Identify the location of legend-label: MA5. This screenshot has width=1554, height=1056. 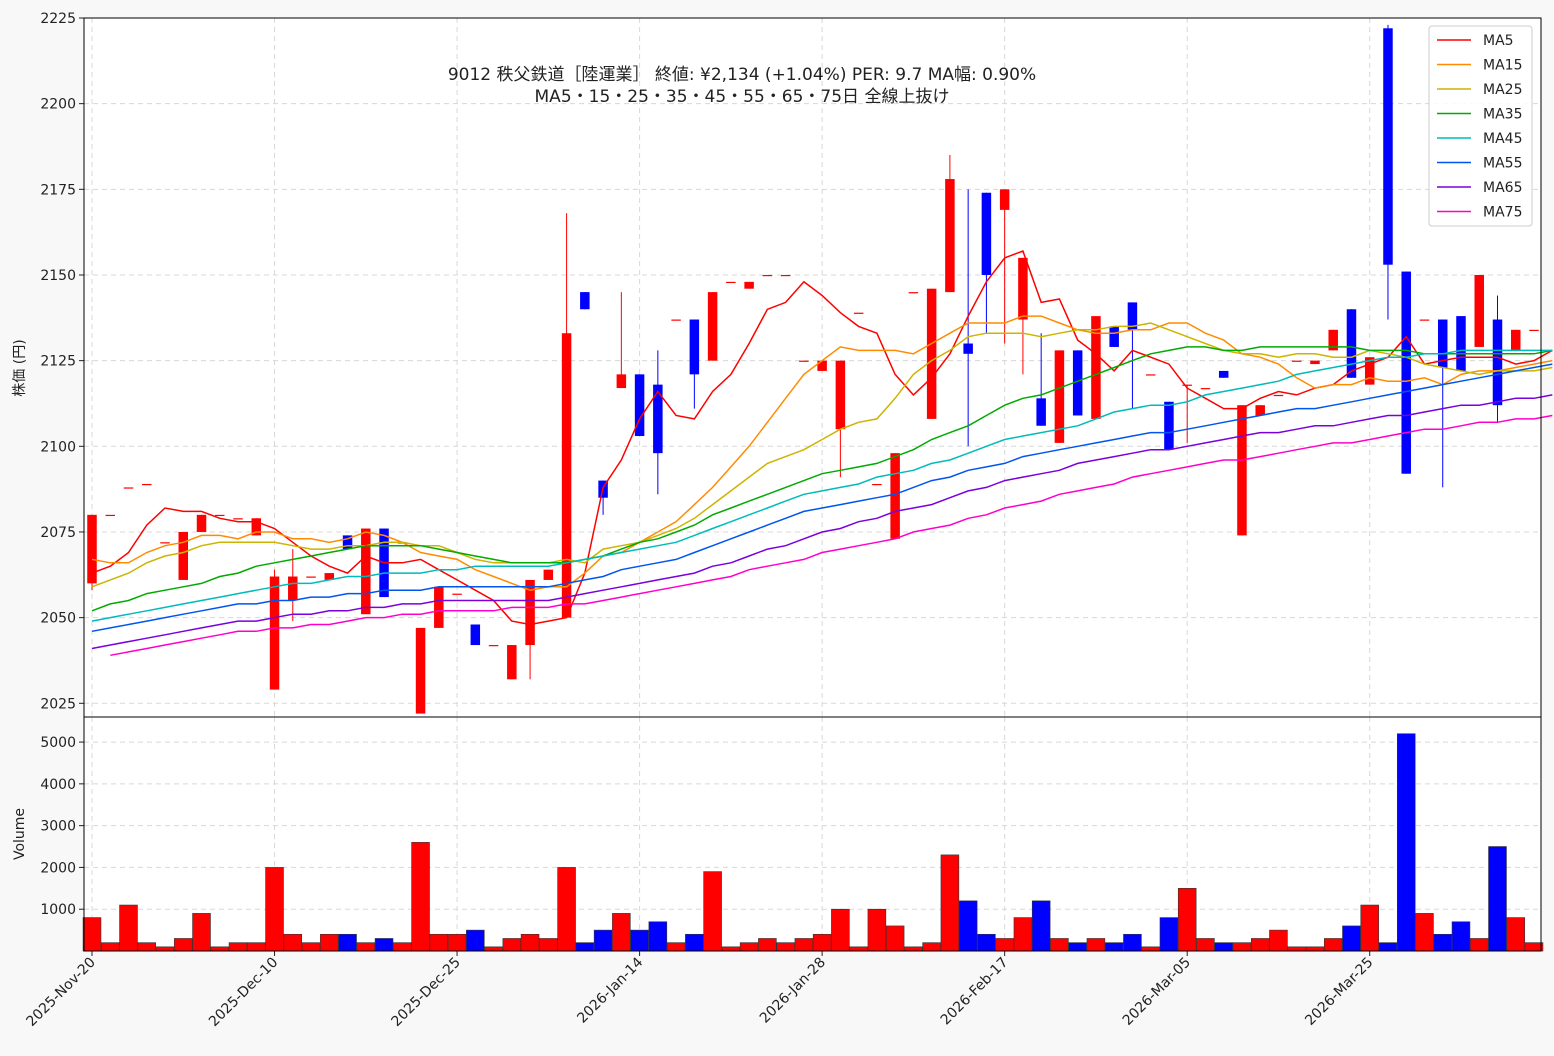
(1498, 41).